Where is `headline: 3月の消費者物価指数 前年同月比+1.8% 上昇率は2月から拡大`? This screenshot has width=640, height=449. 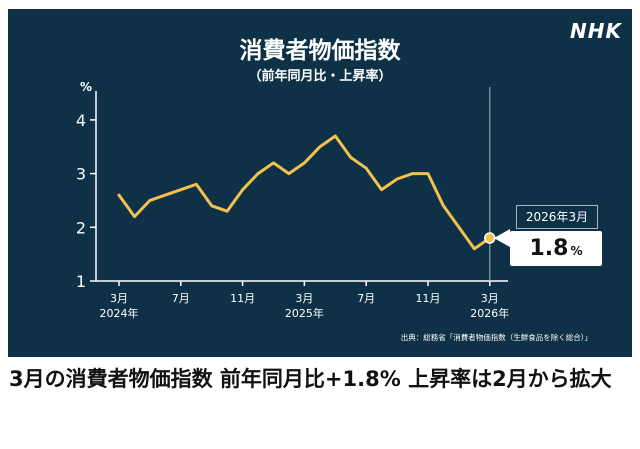
headline: 3月の消費者物価指数 前年同月比+1.8% 上昇率は2月から拡大 is located at coordinates (310, 379).